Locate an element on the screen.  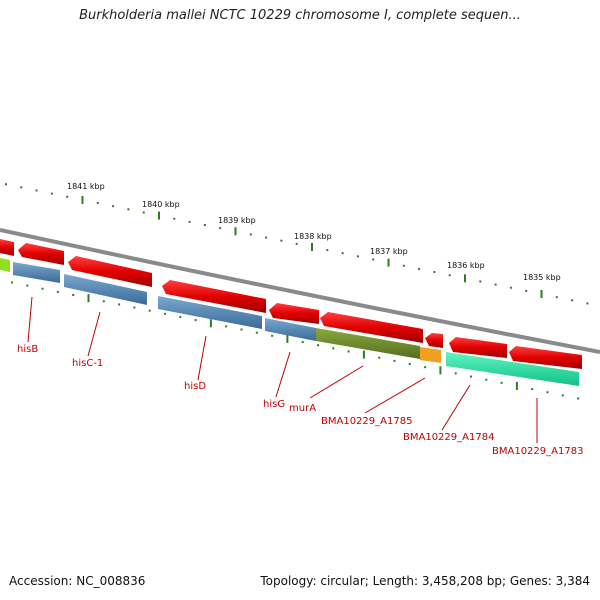
kbp-label-1836: 1836 kbp is located at coordinates (466, 265).